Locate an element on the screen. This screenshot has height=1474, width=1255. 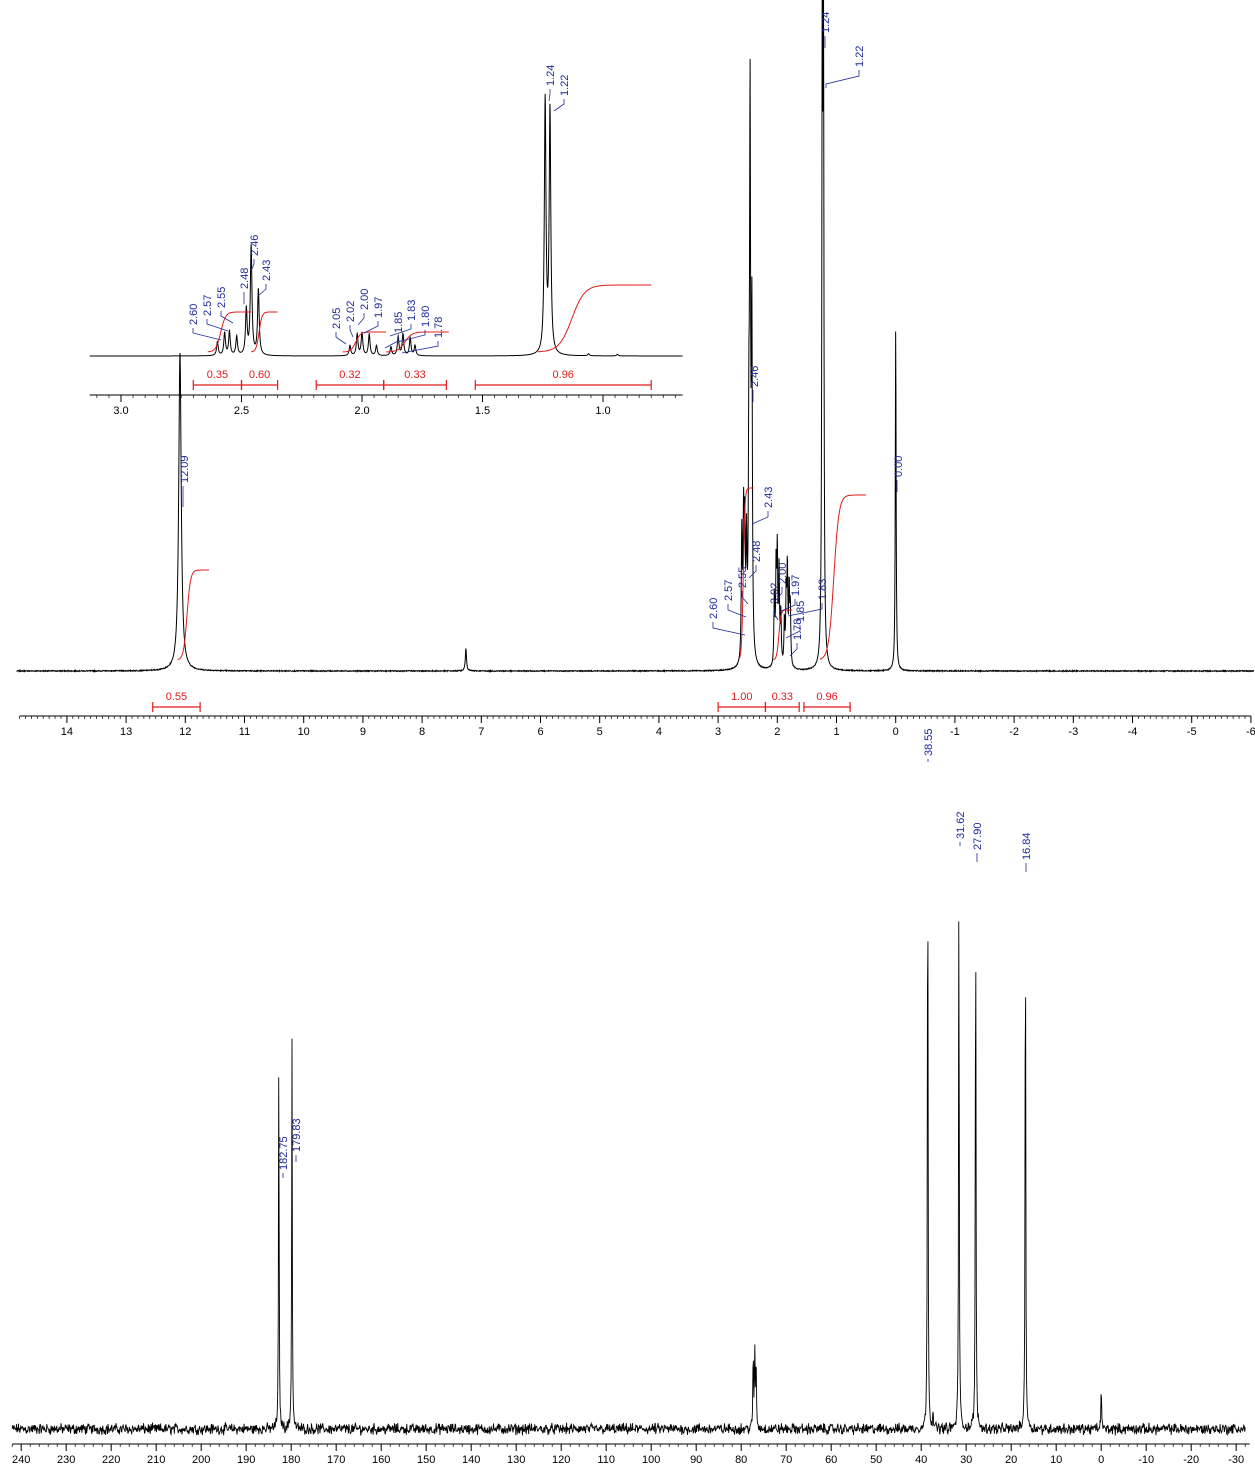
h1-xaxis-tick-label: 13 is located at coordinates (126, 732).